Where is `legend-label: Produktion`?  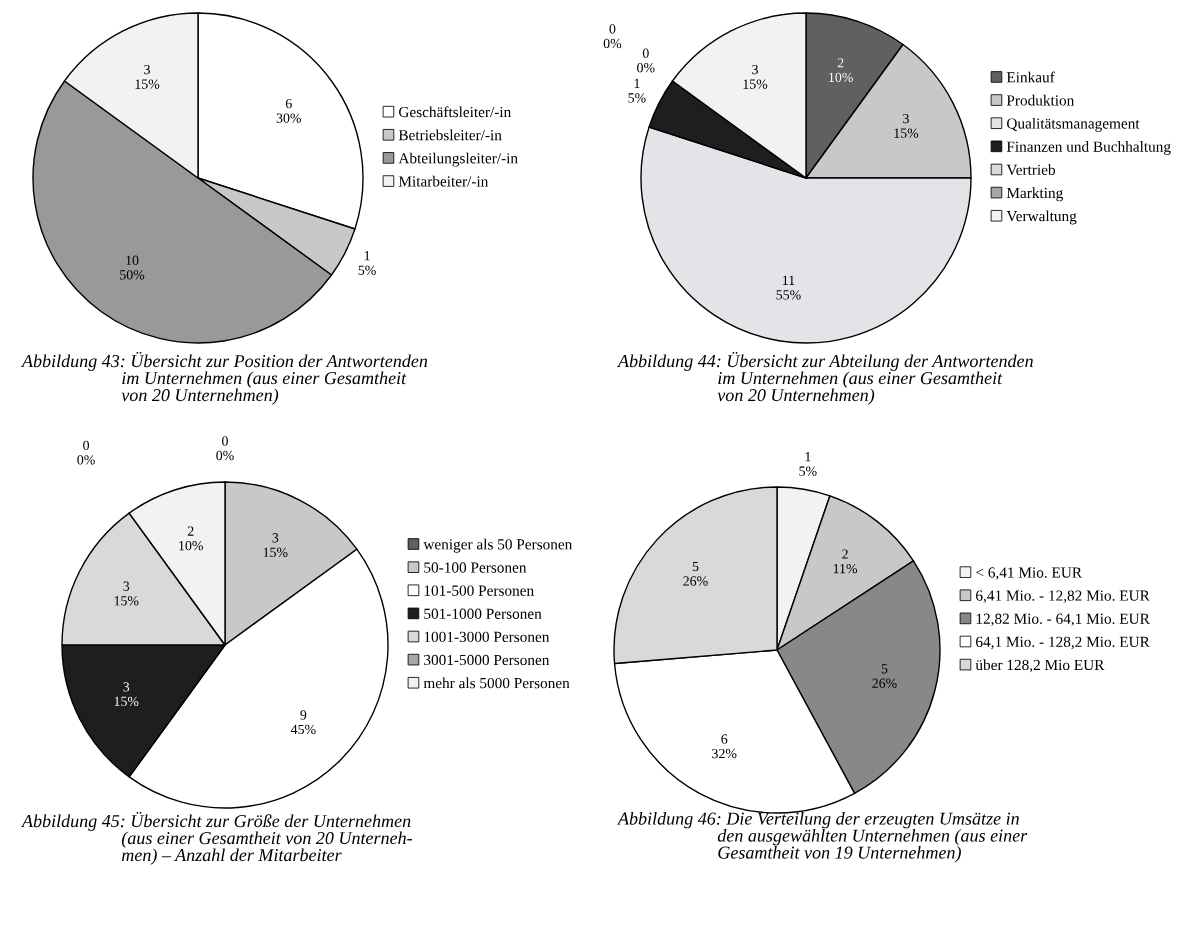
legend-label: Produktion is located at coordinates (1040, 100).